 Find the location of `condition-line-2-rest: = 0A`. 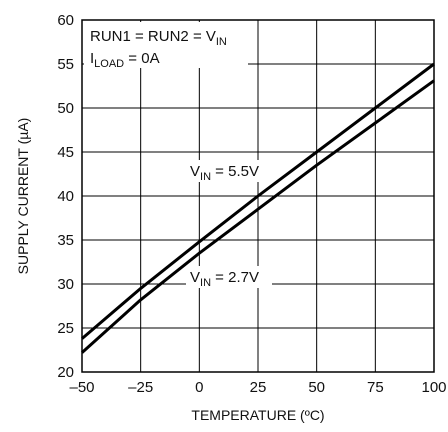

condition-line-2-rest: = 0A is located at coordinates (141, 58).